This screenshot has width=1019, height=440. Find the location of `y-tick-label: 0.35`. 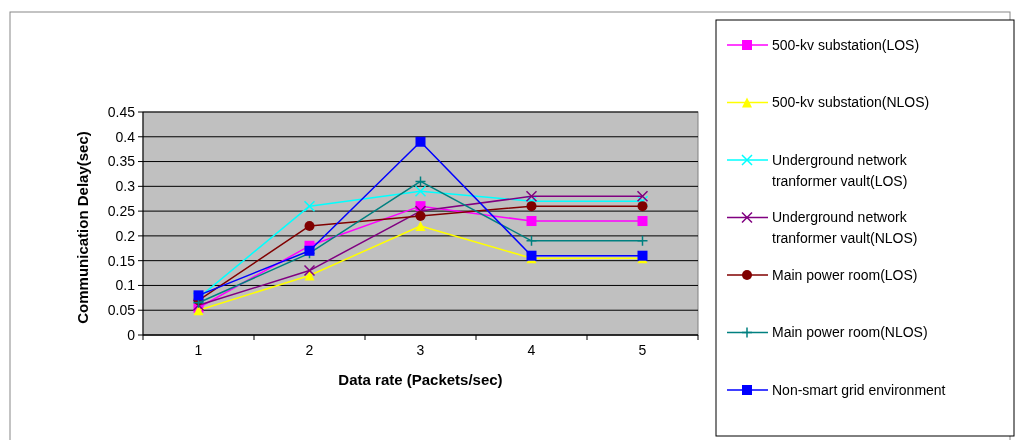

y-tick-label: 0.35 is located at coordinates (121, 161).